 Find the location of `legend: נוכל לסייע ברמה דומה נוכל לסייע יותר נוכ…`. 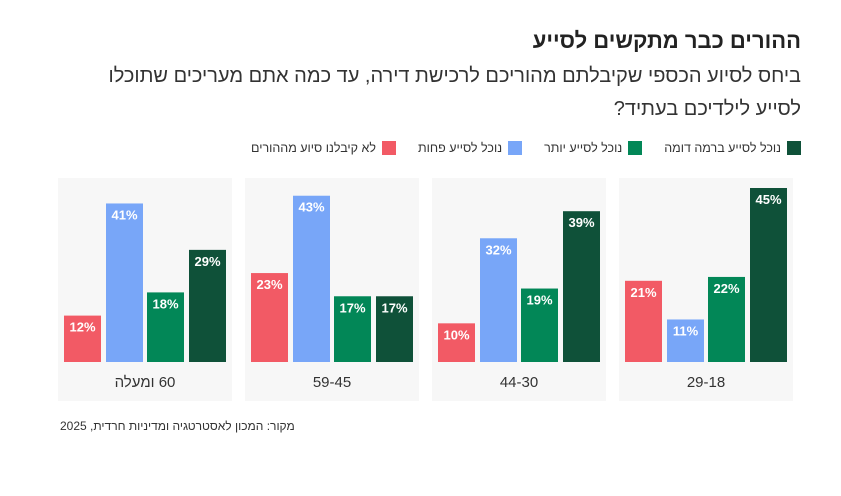

legend: נוכל לסייע ברמה דומה נוכל לסייע יותר נוכ… is located at coordinates (526, 148).